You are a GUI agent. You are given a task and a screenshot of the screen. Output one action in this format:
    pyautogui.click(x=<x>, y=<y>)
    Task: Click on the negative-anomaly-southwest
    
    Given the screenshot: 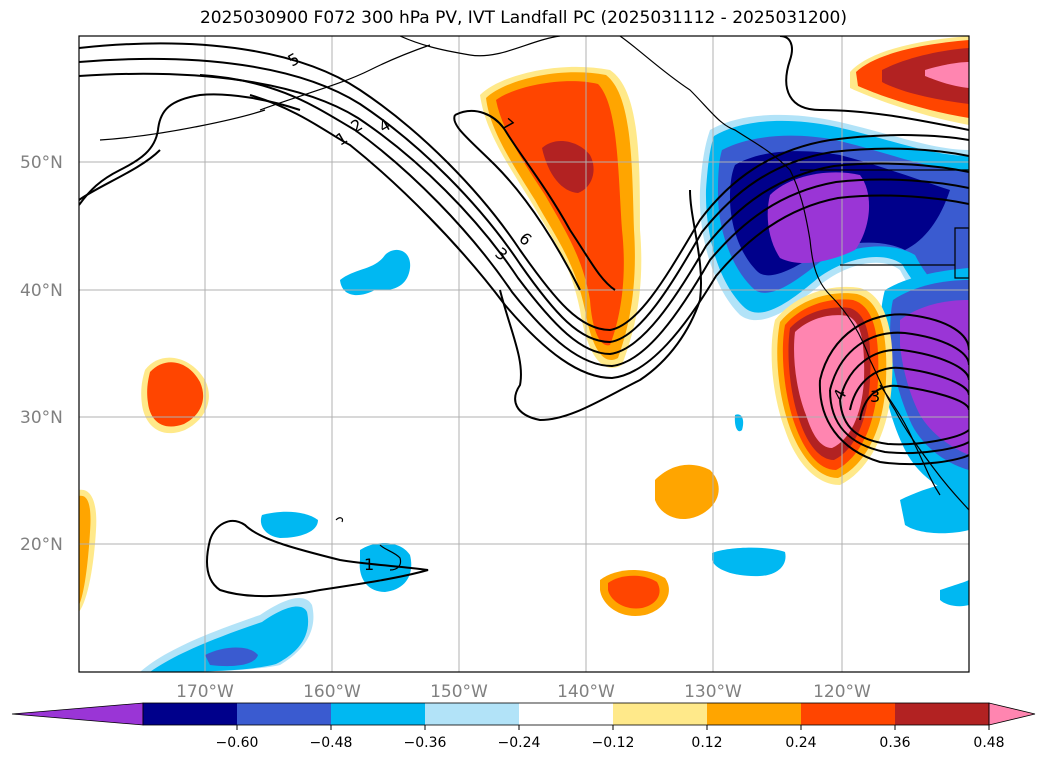 What is the action you would take?
    pyautogui.click(x=924, y=384)
    